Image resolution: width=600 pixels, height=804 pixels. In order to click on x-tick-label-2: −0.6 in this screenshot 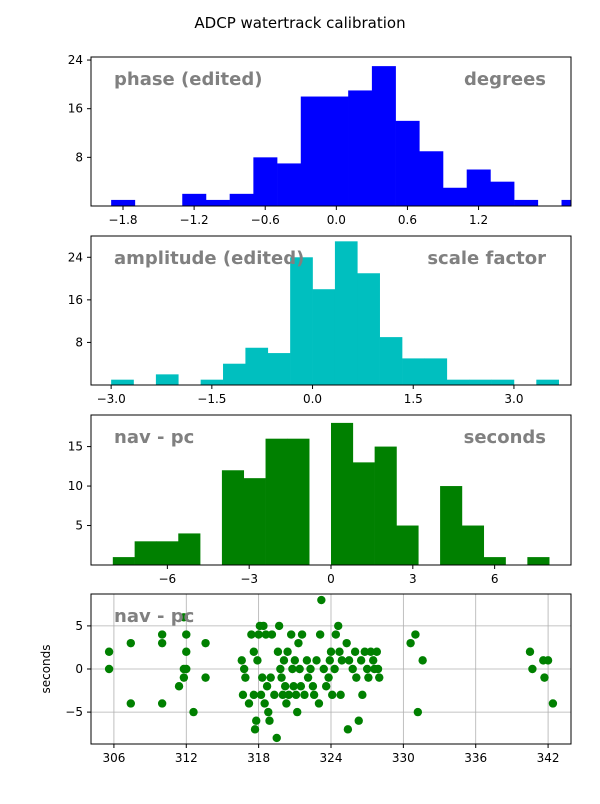, I will do `click(265, 220)`.